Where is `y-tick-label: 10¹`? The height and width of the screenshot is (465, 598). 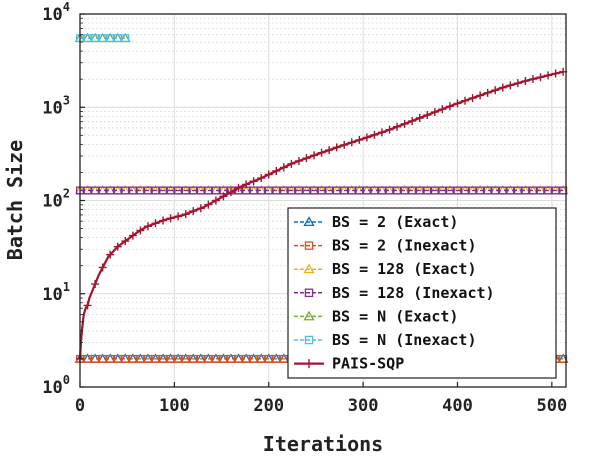 y-tick-label: 10¹ is located at coordinates (56, 292).